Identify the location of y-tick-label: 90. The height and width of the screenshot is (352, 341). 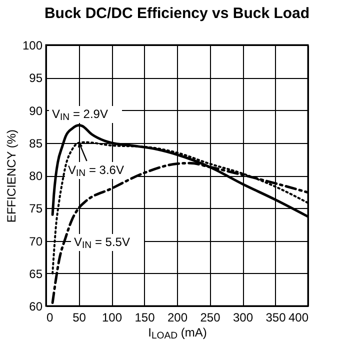
(36, 111).